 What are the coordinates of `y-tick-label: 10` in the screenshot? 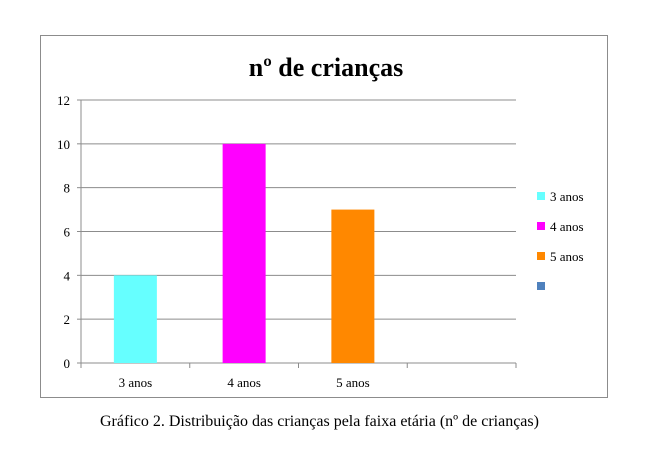 It's located at (63, 144).